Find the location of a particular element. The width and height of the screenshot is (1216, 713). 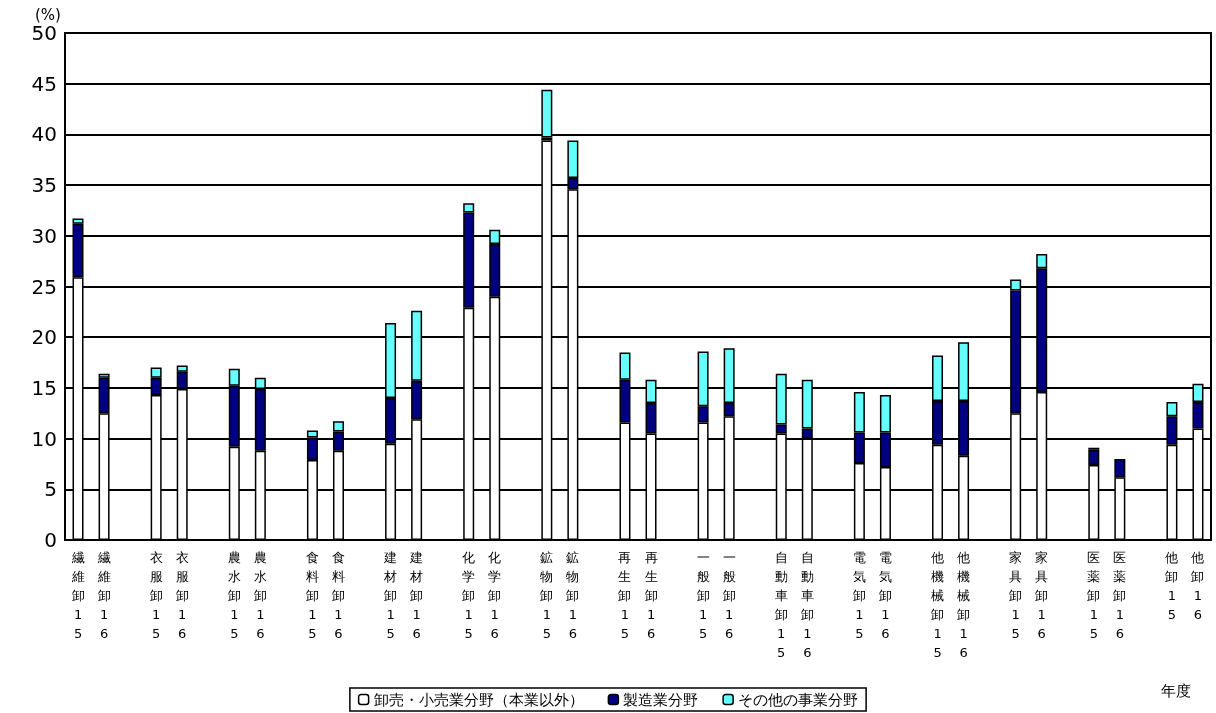

x-tick-label: 衣服卸15 is located at coordinates (156, 595).